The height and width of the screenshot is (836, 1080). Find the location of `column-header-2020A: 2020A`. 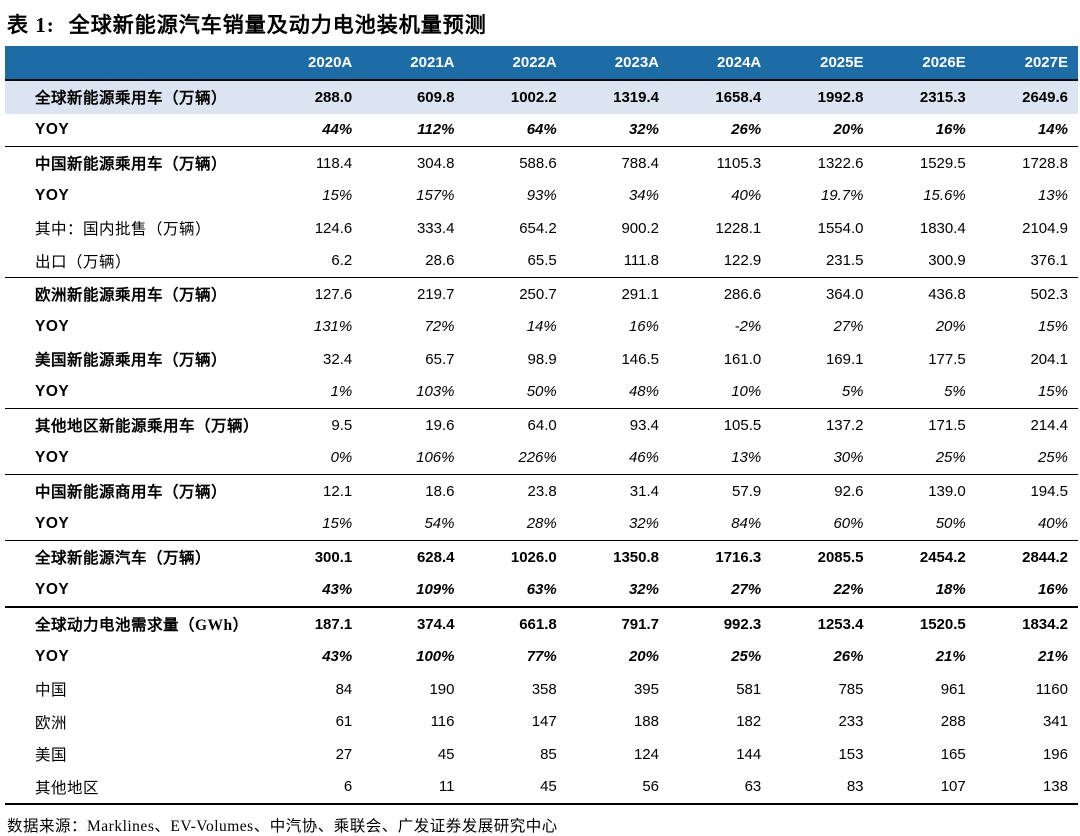

column-header-2020A: 2020A is located at coordinates (311, 63).